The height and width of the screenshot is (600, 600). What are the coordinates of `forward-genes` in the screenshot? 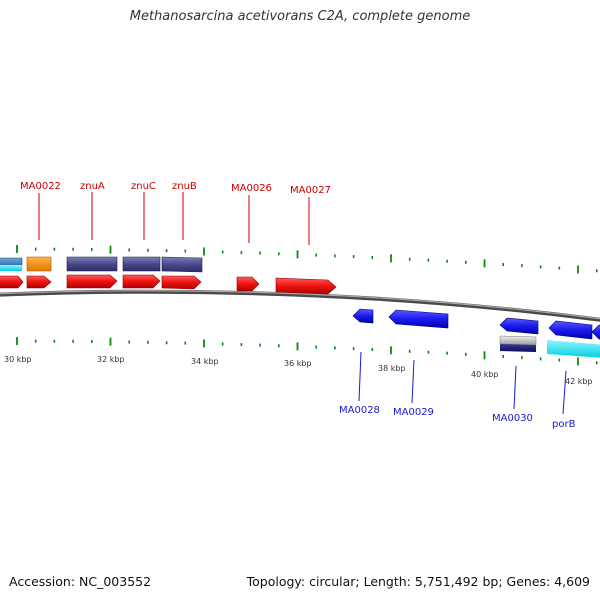 It's located at (168, 284).